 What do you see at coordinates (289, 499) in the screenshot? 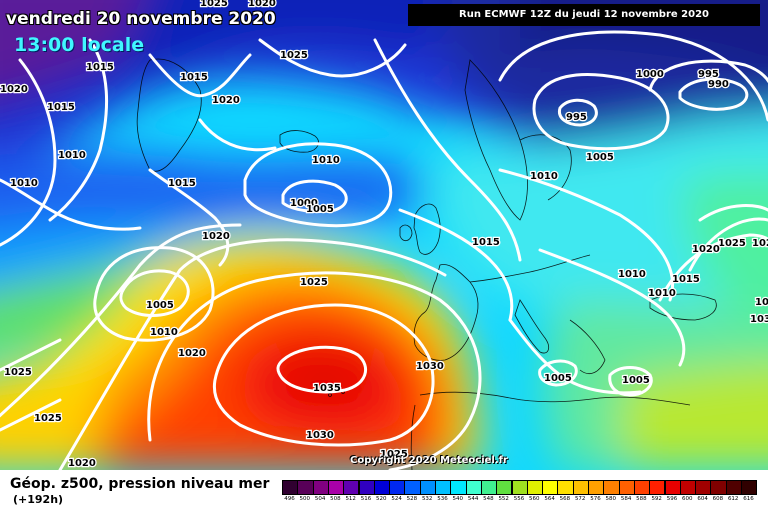
I see `scale-label: 496` at bounding box center [289, 499].